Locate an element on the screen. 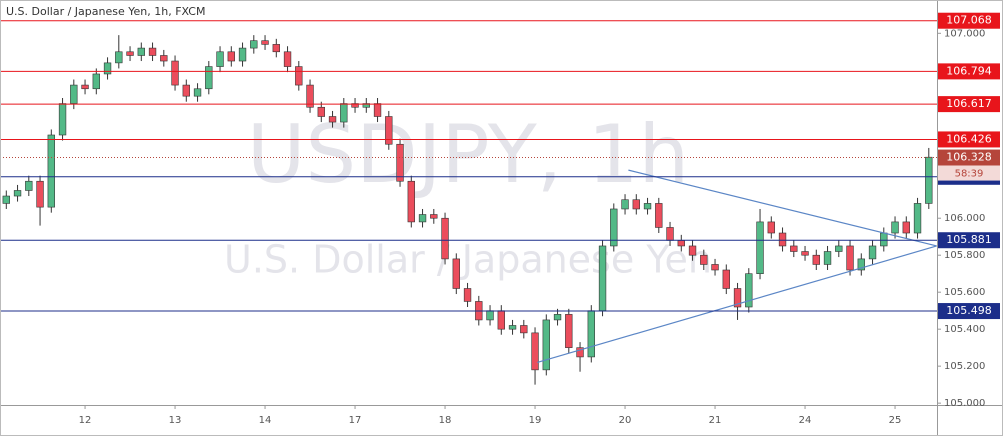 Image resolution: width=1003 pixels, height=436 pixels. level-label: 106.617 is located at coordinates (969, 103).